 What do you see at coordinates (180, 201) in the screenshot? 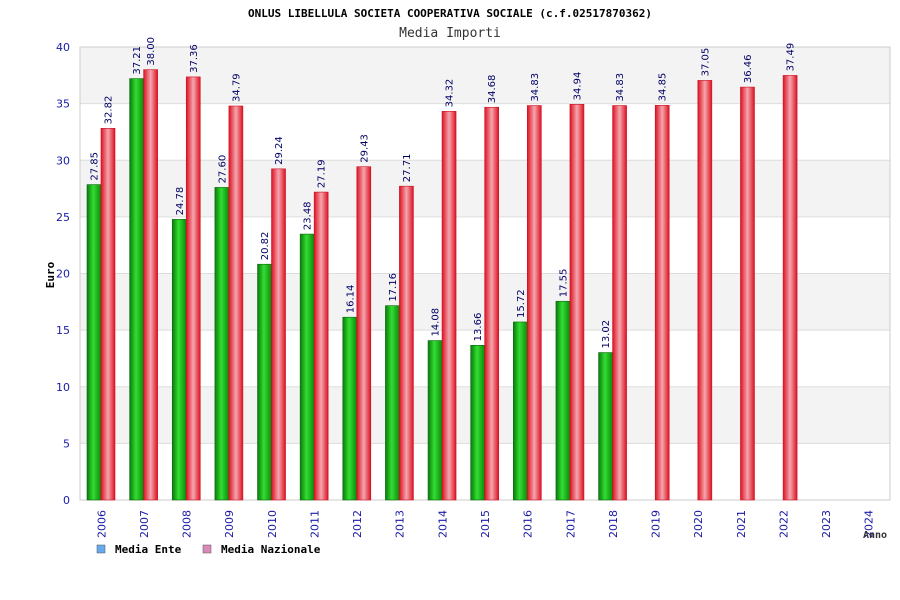
I see `data-label: 24.78` at bounding box center [180, 201].